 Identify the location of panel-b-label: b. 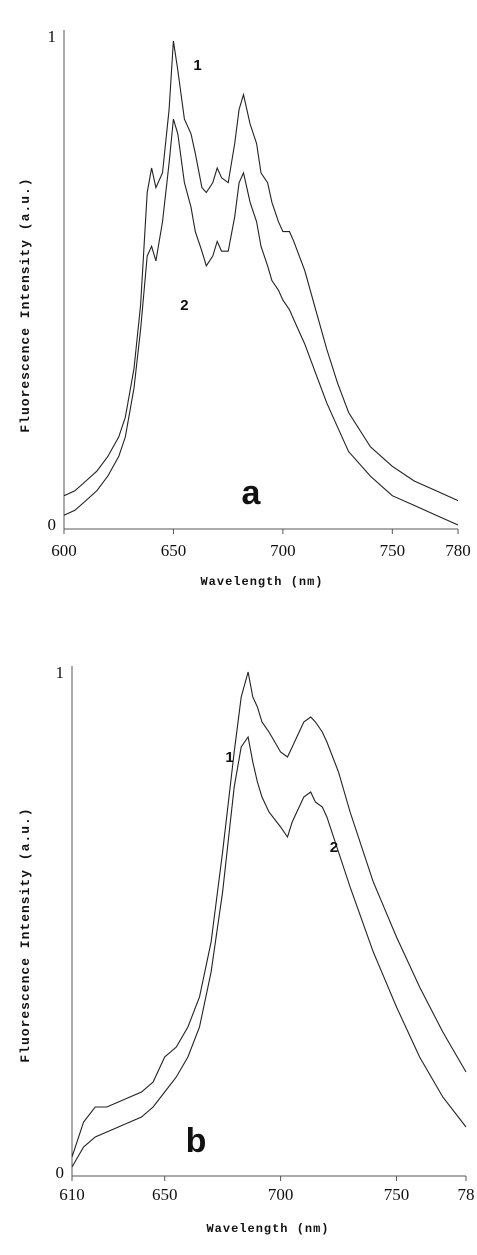
(196, 1141).